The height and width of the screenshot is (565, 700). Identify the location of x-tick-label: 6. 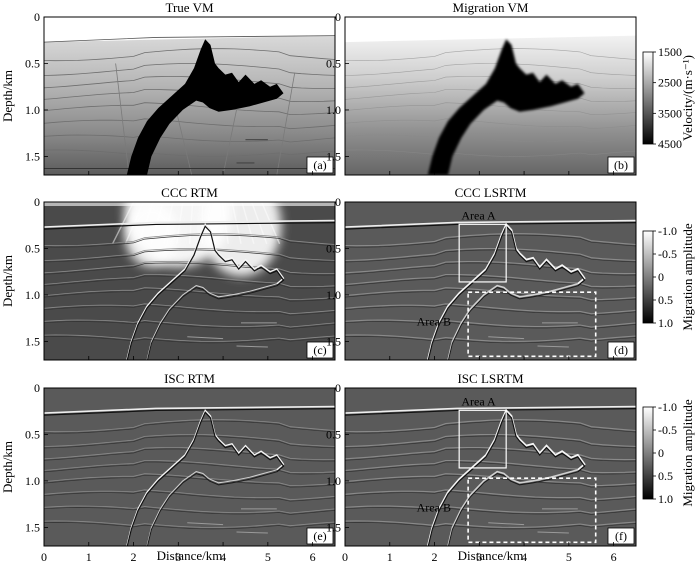
(313, 557).